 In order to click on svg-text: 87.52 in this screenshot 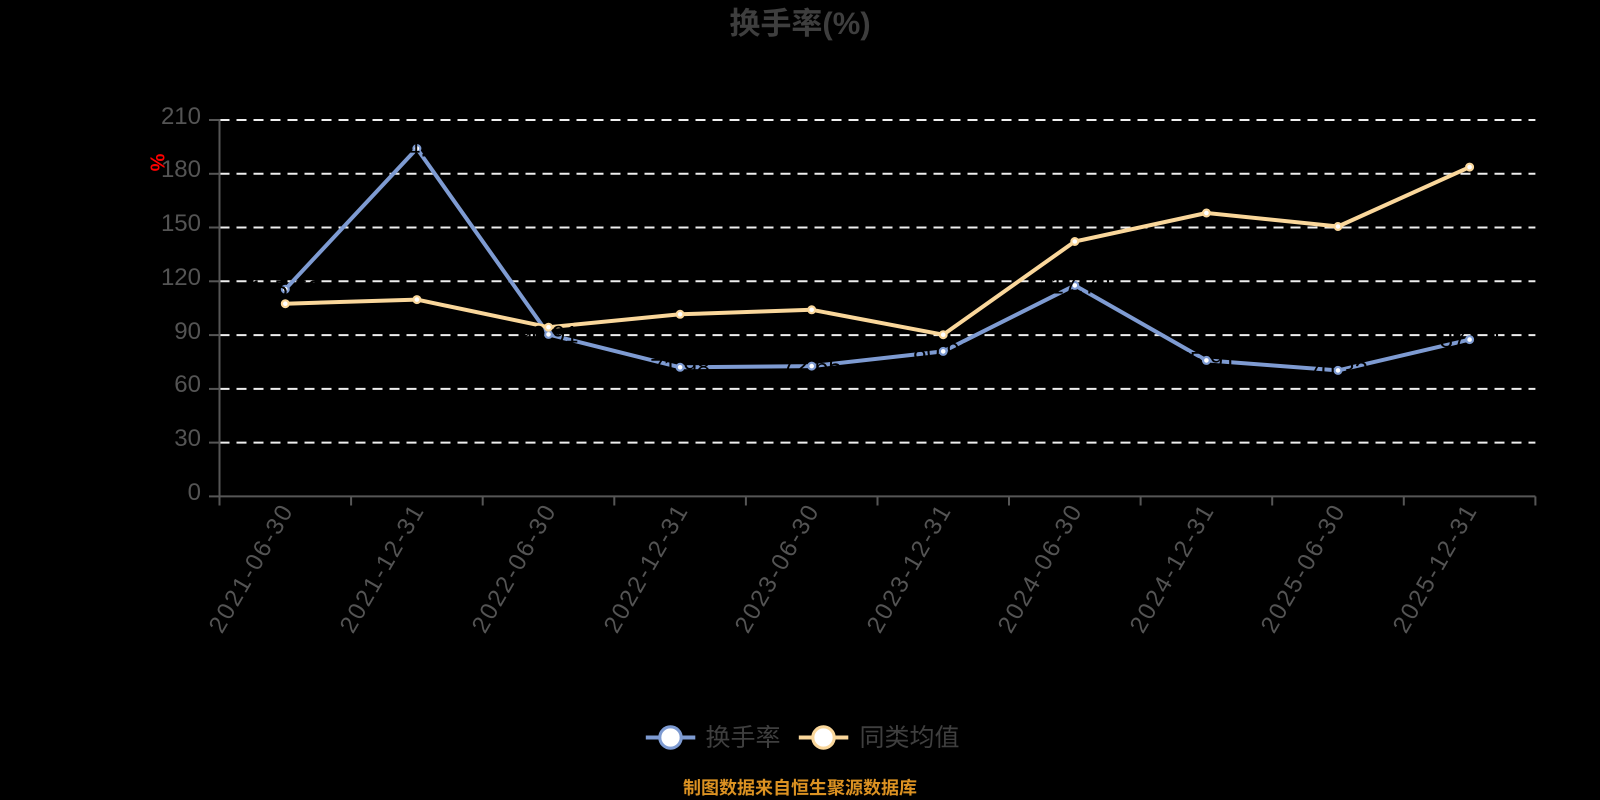, I will do `click(1470, 340)`.